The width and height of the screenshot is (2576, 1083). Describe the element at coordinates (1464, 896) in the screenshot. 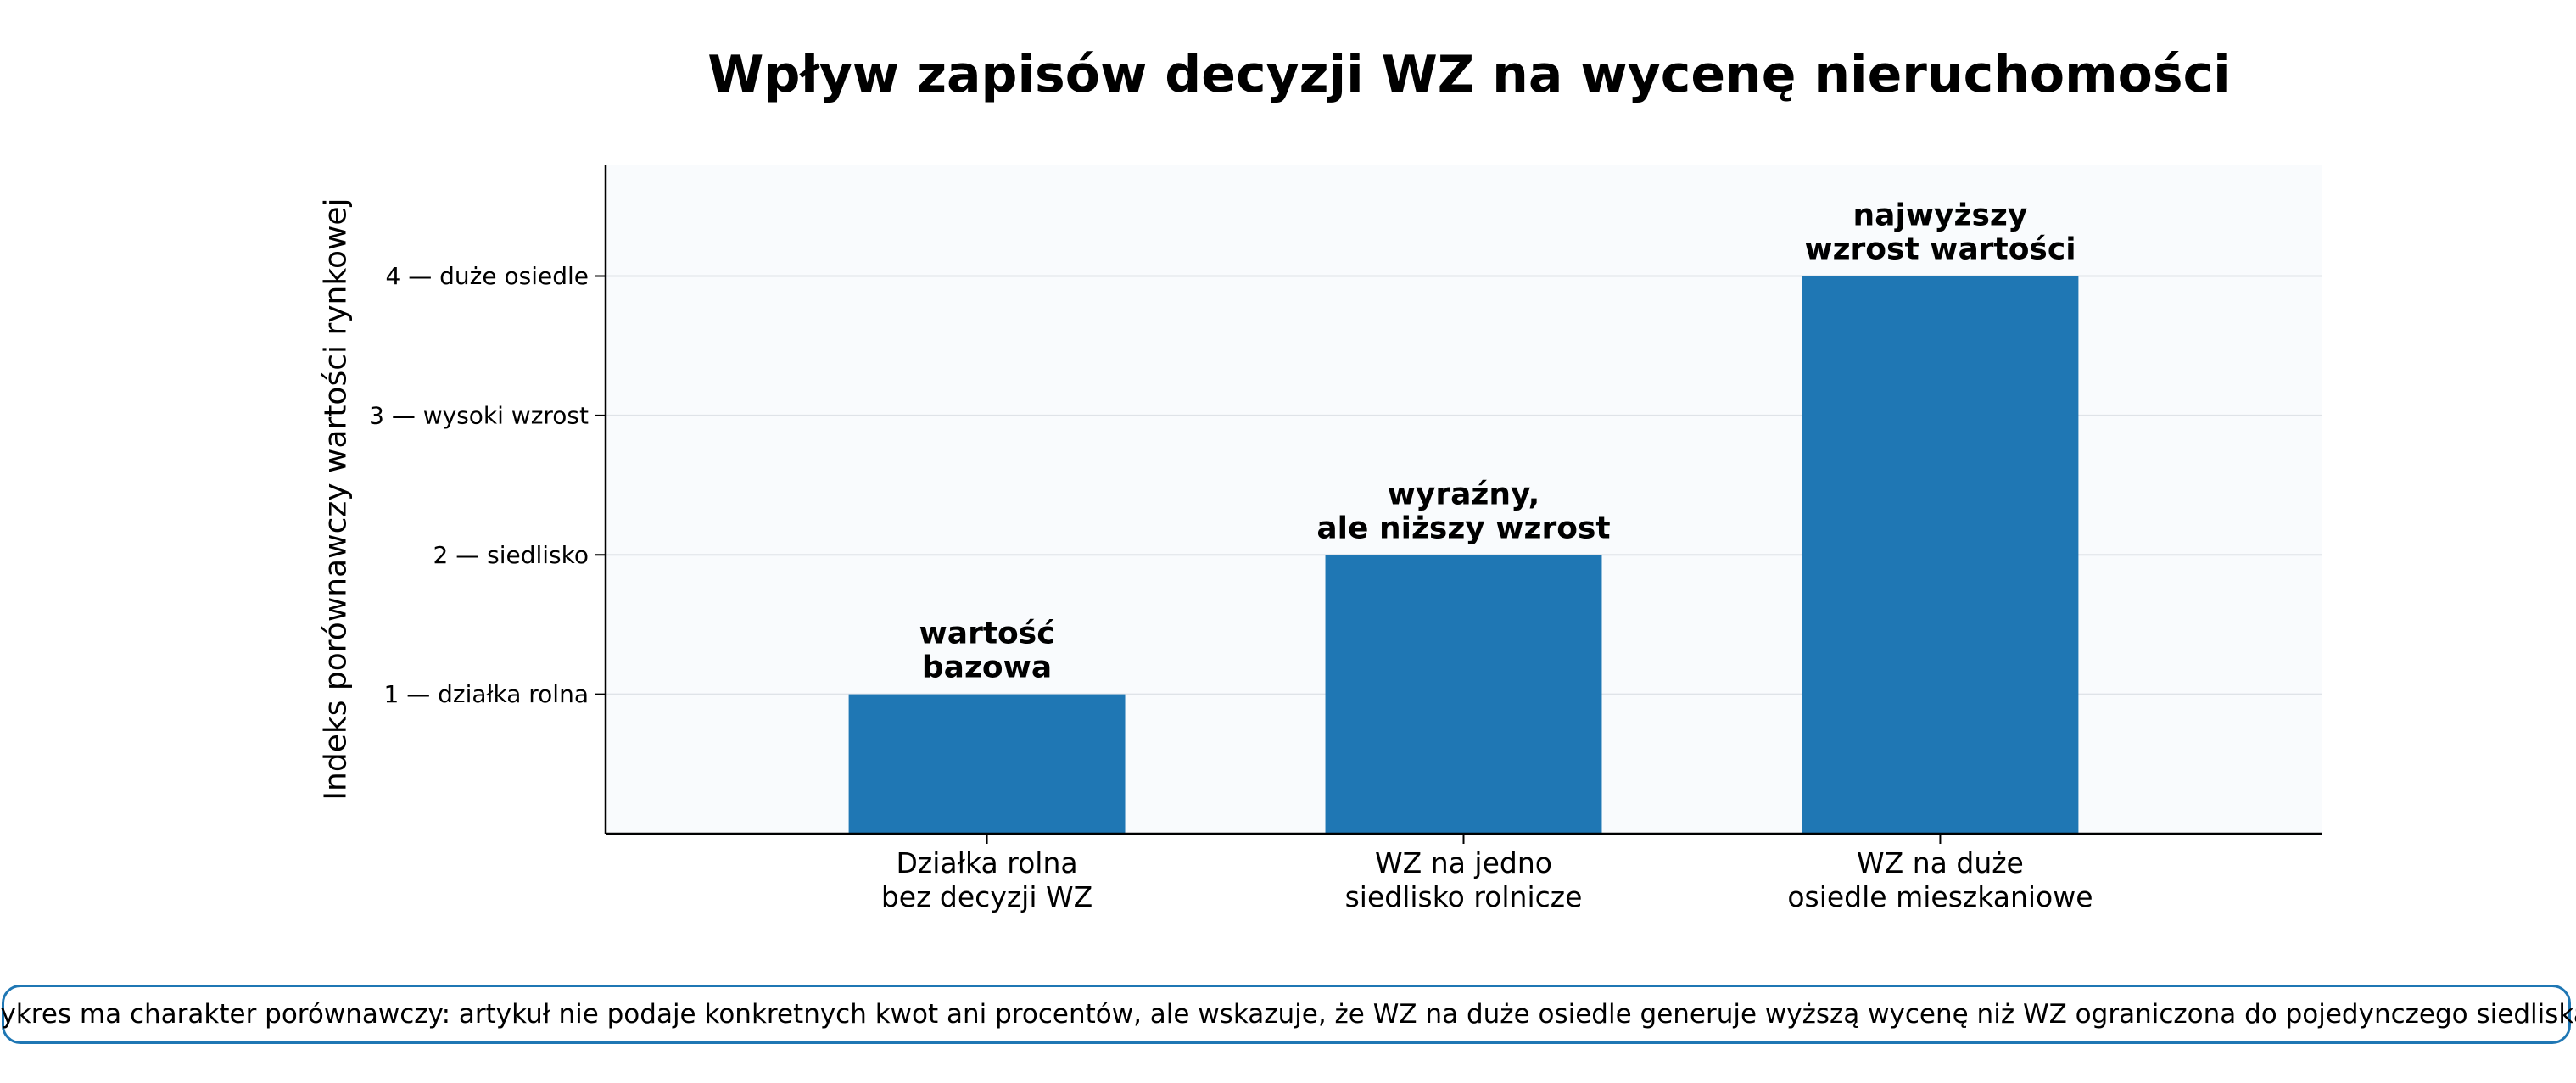

I see `x-tick-label-line: siedlisko rolnicze` at that location.